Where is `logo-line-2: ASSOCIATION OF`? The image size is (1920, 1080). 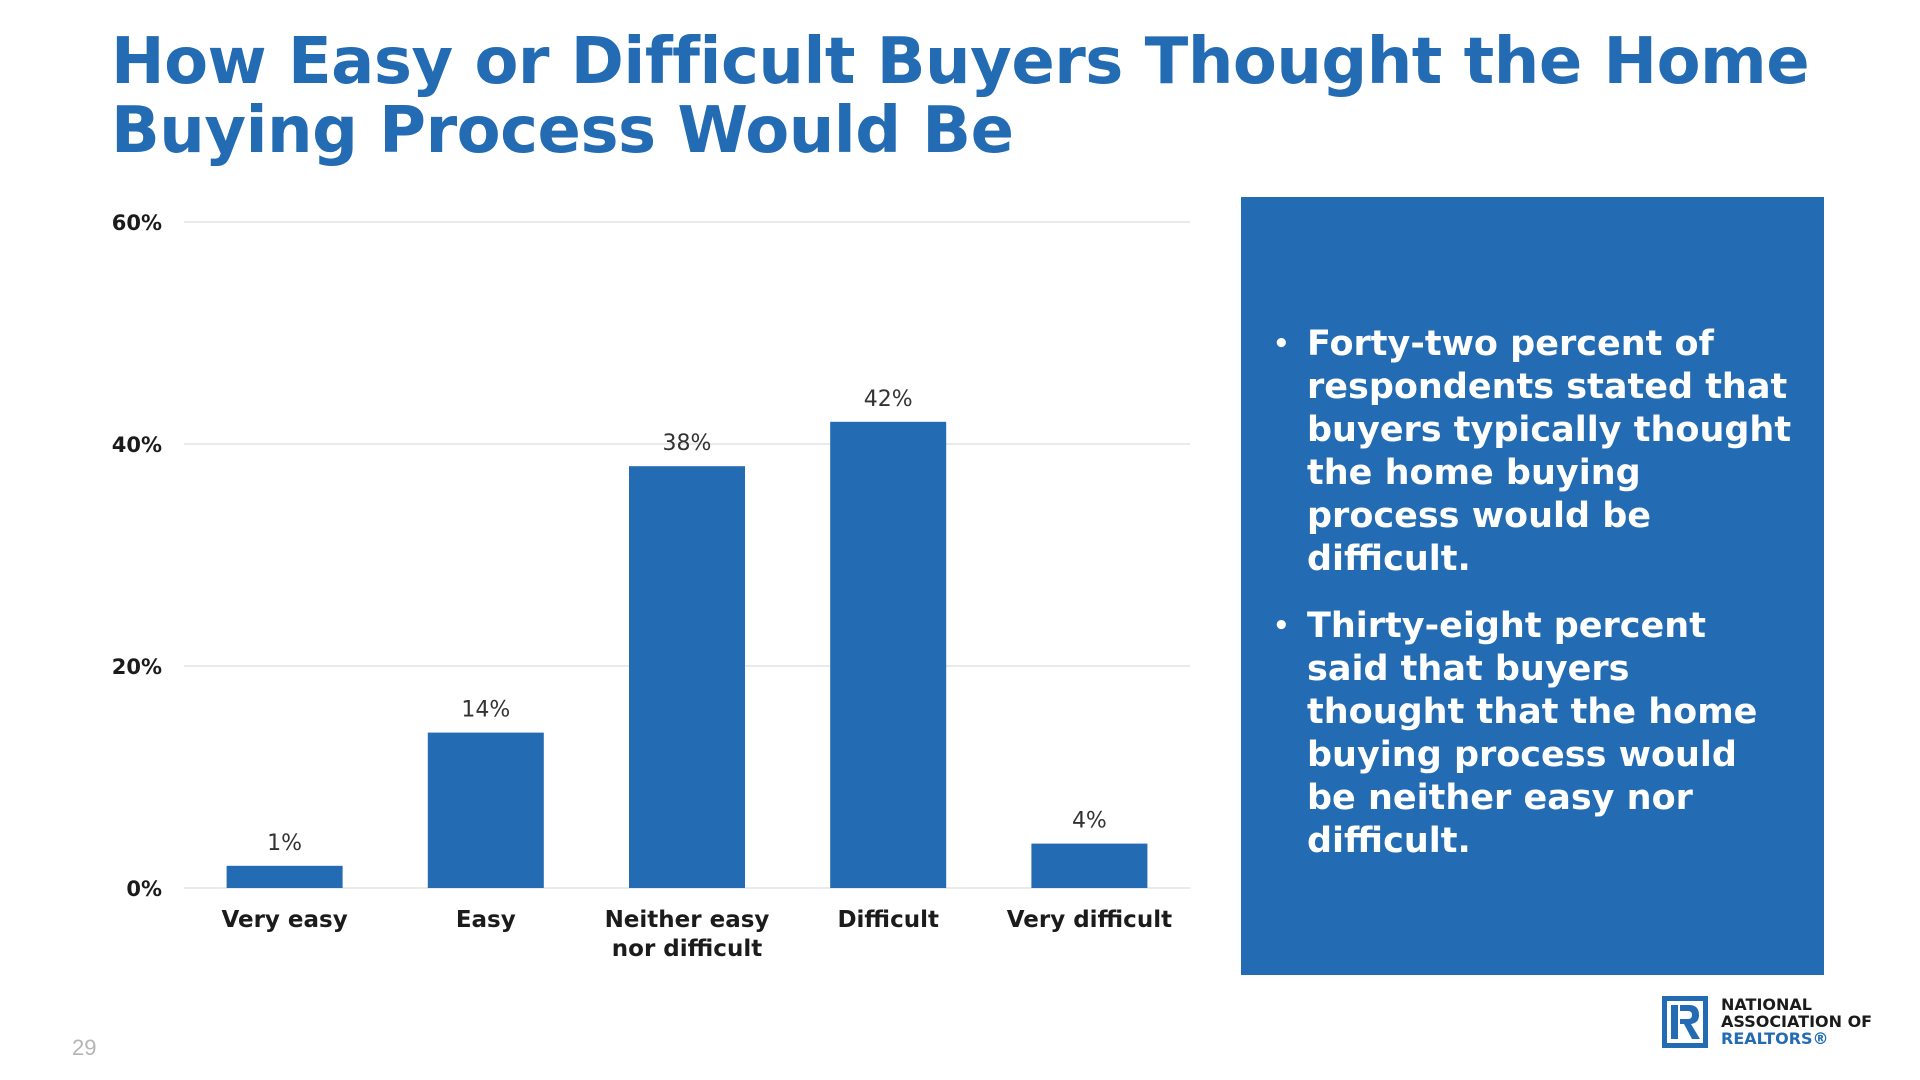 logo-line-2: ASSOCIATION OF is located at coordinates (1797, 1021).